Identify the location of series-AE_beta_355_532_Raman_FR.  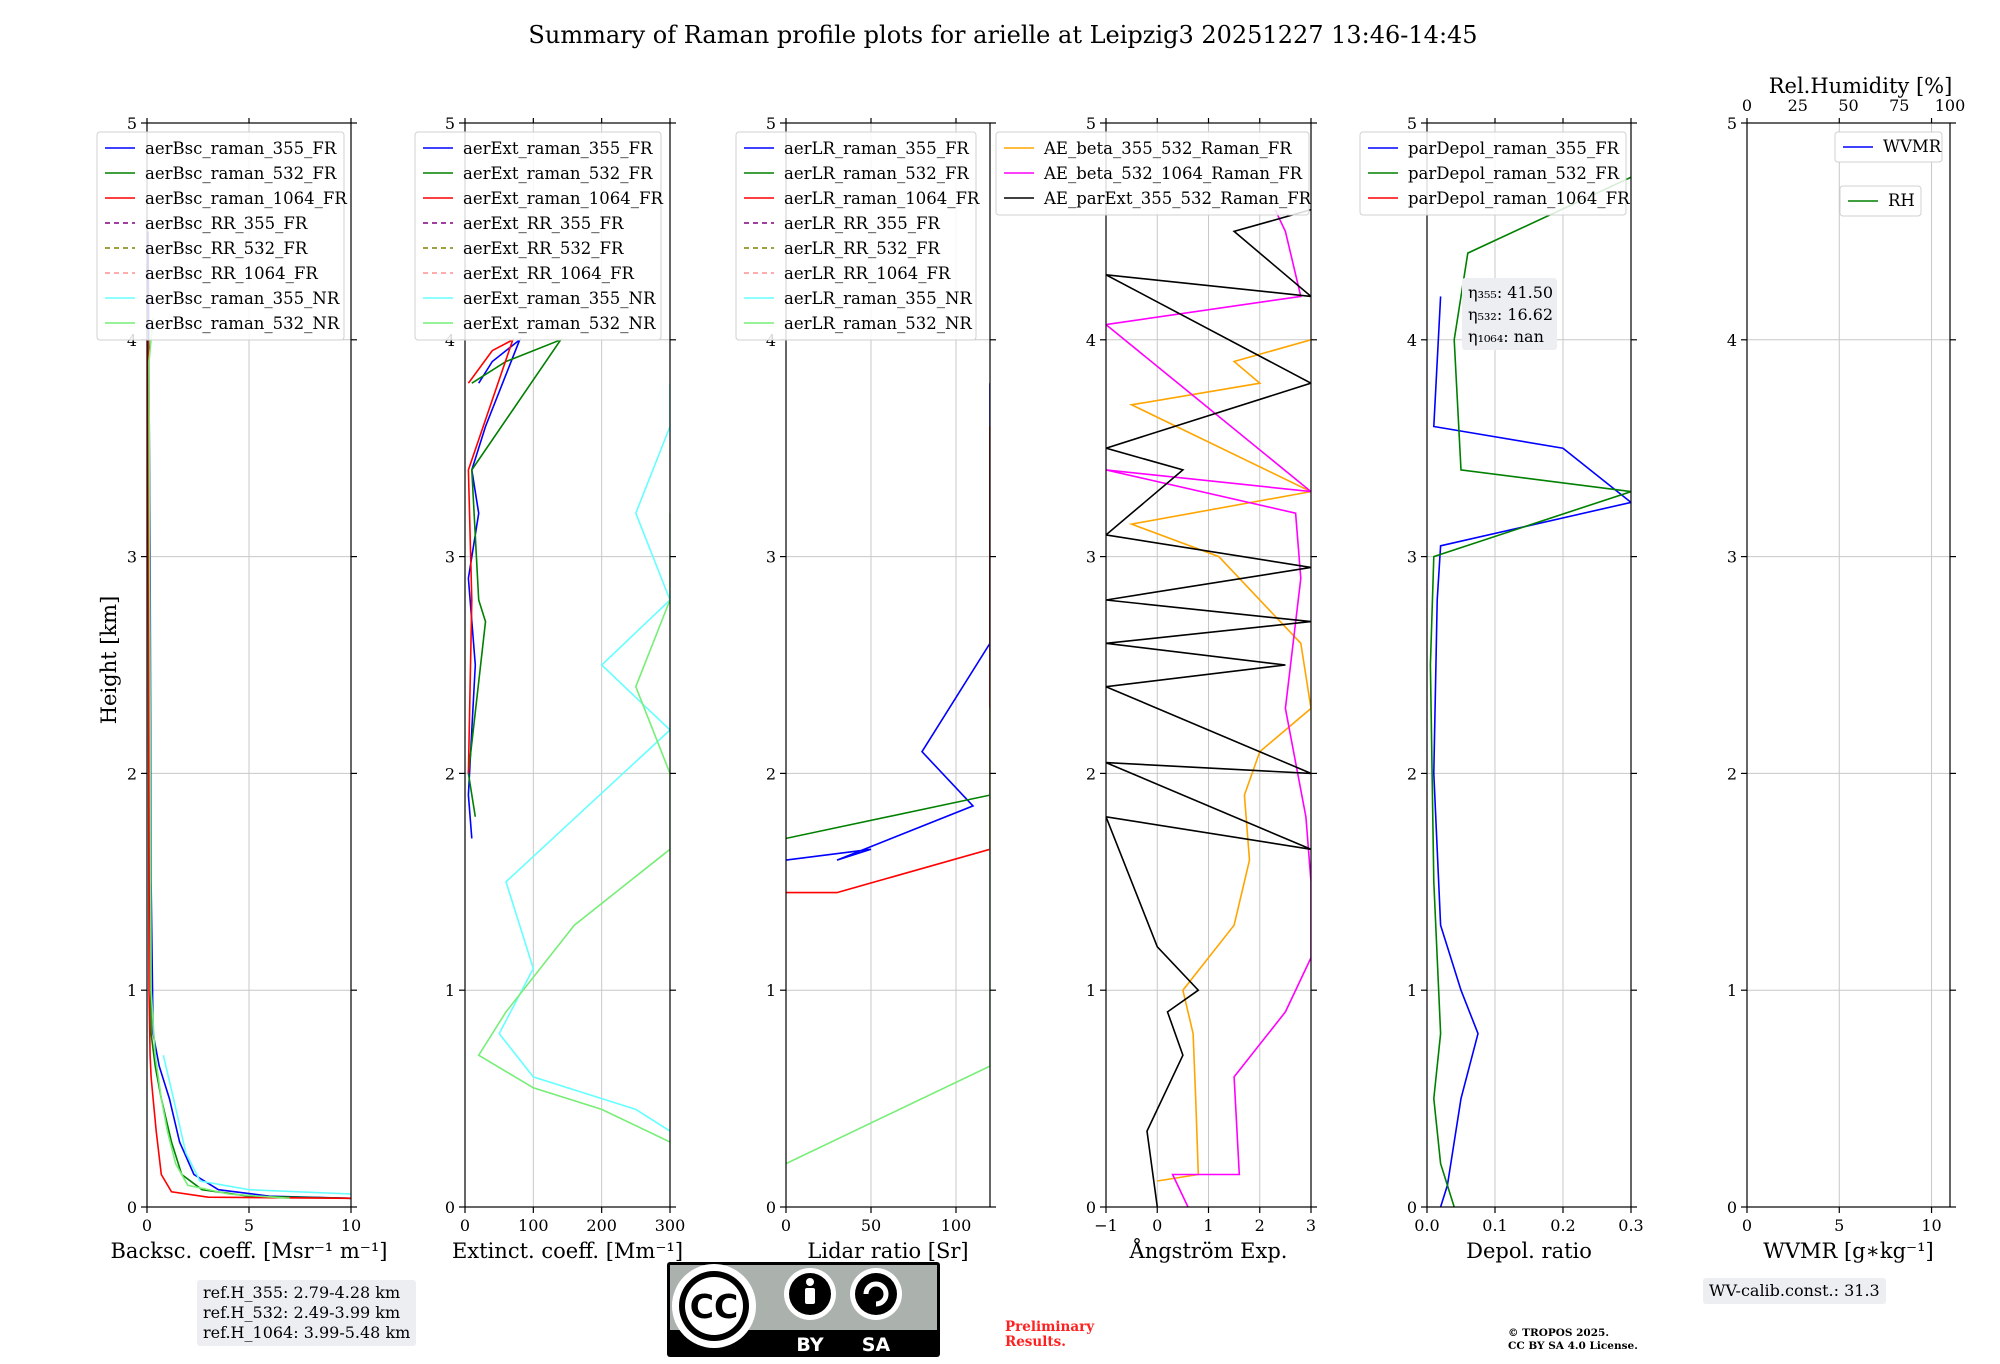
(1219, 760).